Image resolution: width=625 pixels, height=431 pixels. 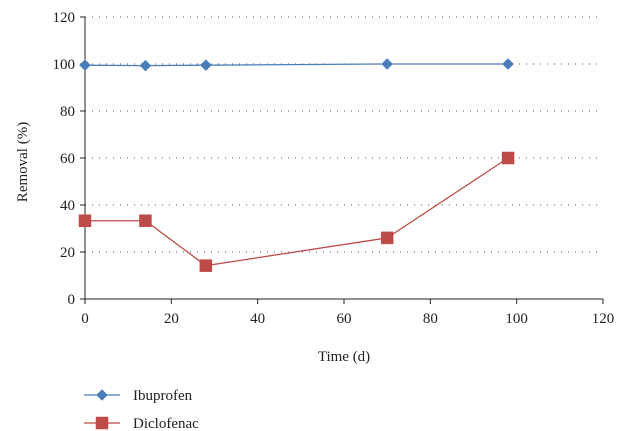 I want to click on x-tick-label-80: 80, so click(x=430, y=319).